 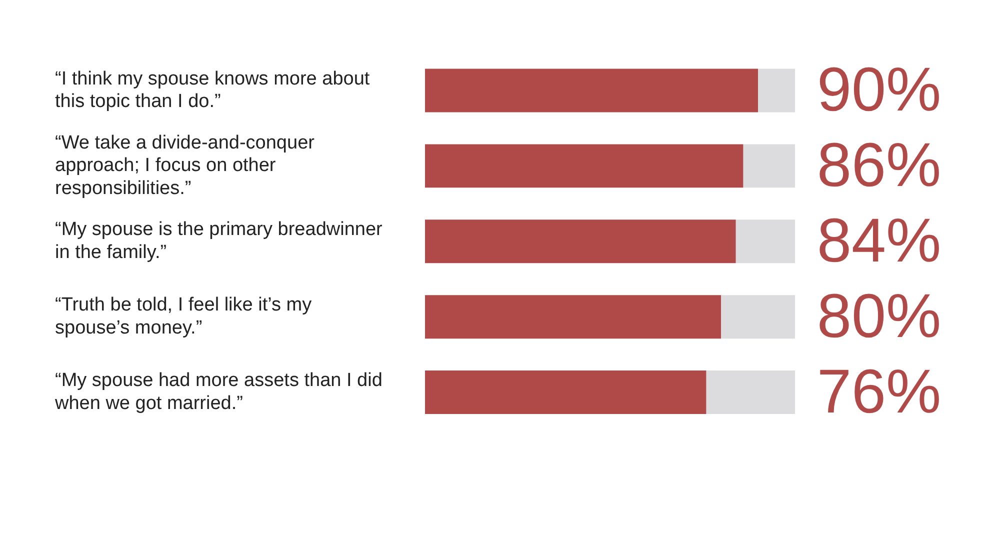 I want to click on data-label: 86%, so click(x=879, y=165).